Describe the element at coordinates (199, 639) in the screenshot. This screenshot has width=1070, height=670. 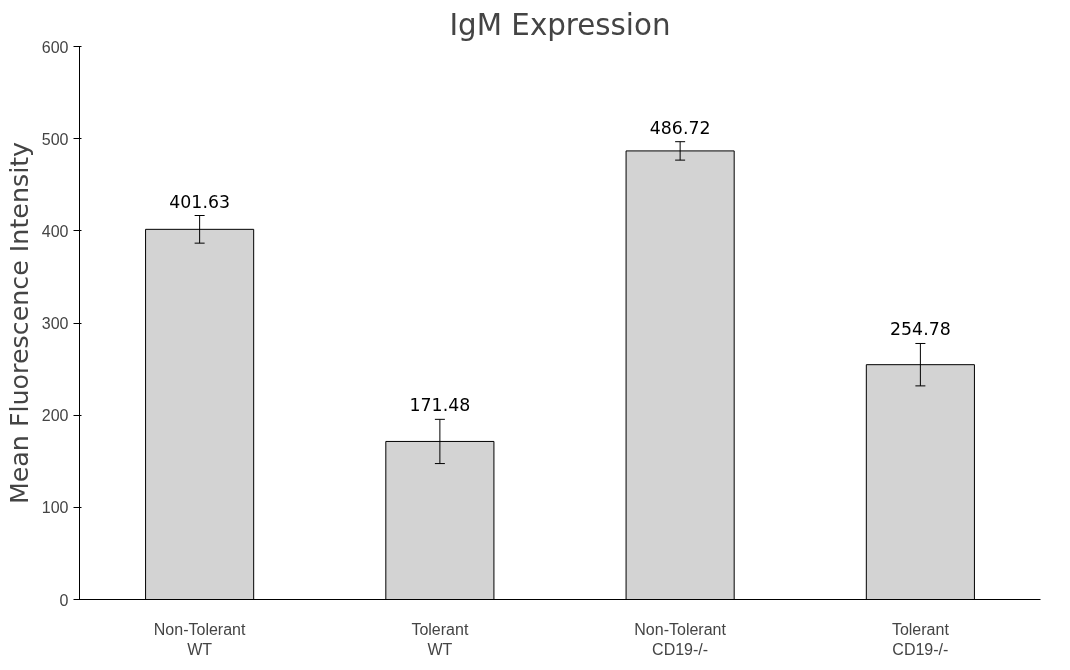
I see `x-tick-label: Non-Tolerant WT` at that location.